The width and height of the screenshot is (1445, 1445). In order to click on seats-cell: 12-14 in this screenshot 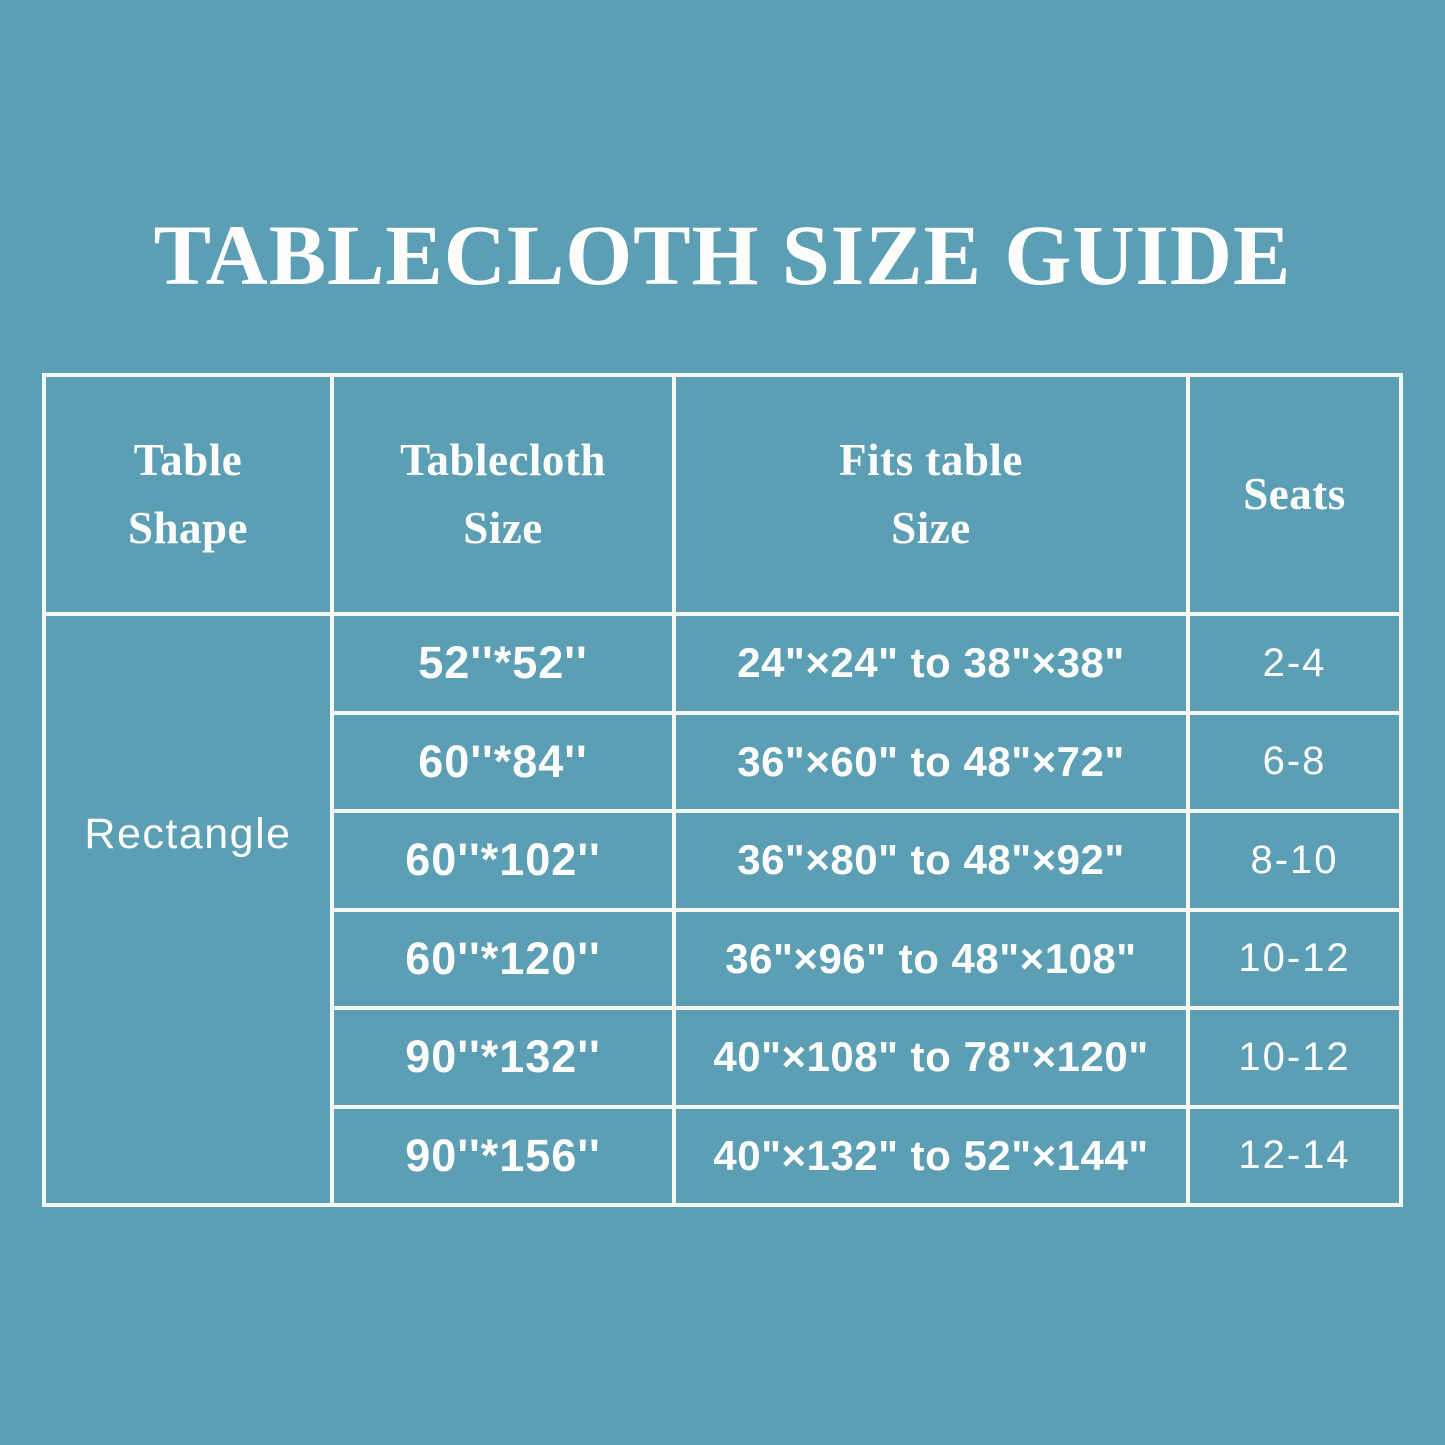, I will do `click(1294, 1155)`.